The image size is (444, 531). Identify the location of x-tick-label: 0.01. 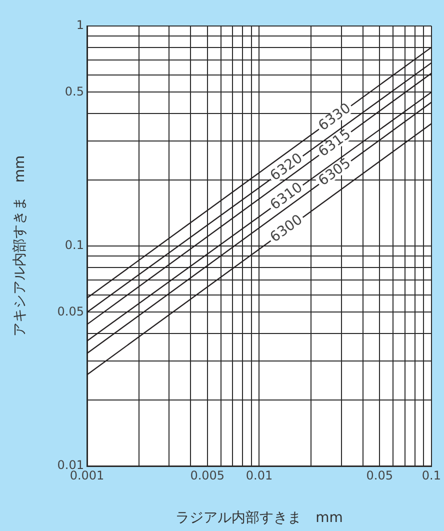
(259, 475).